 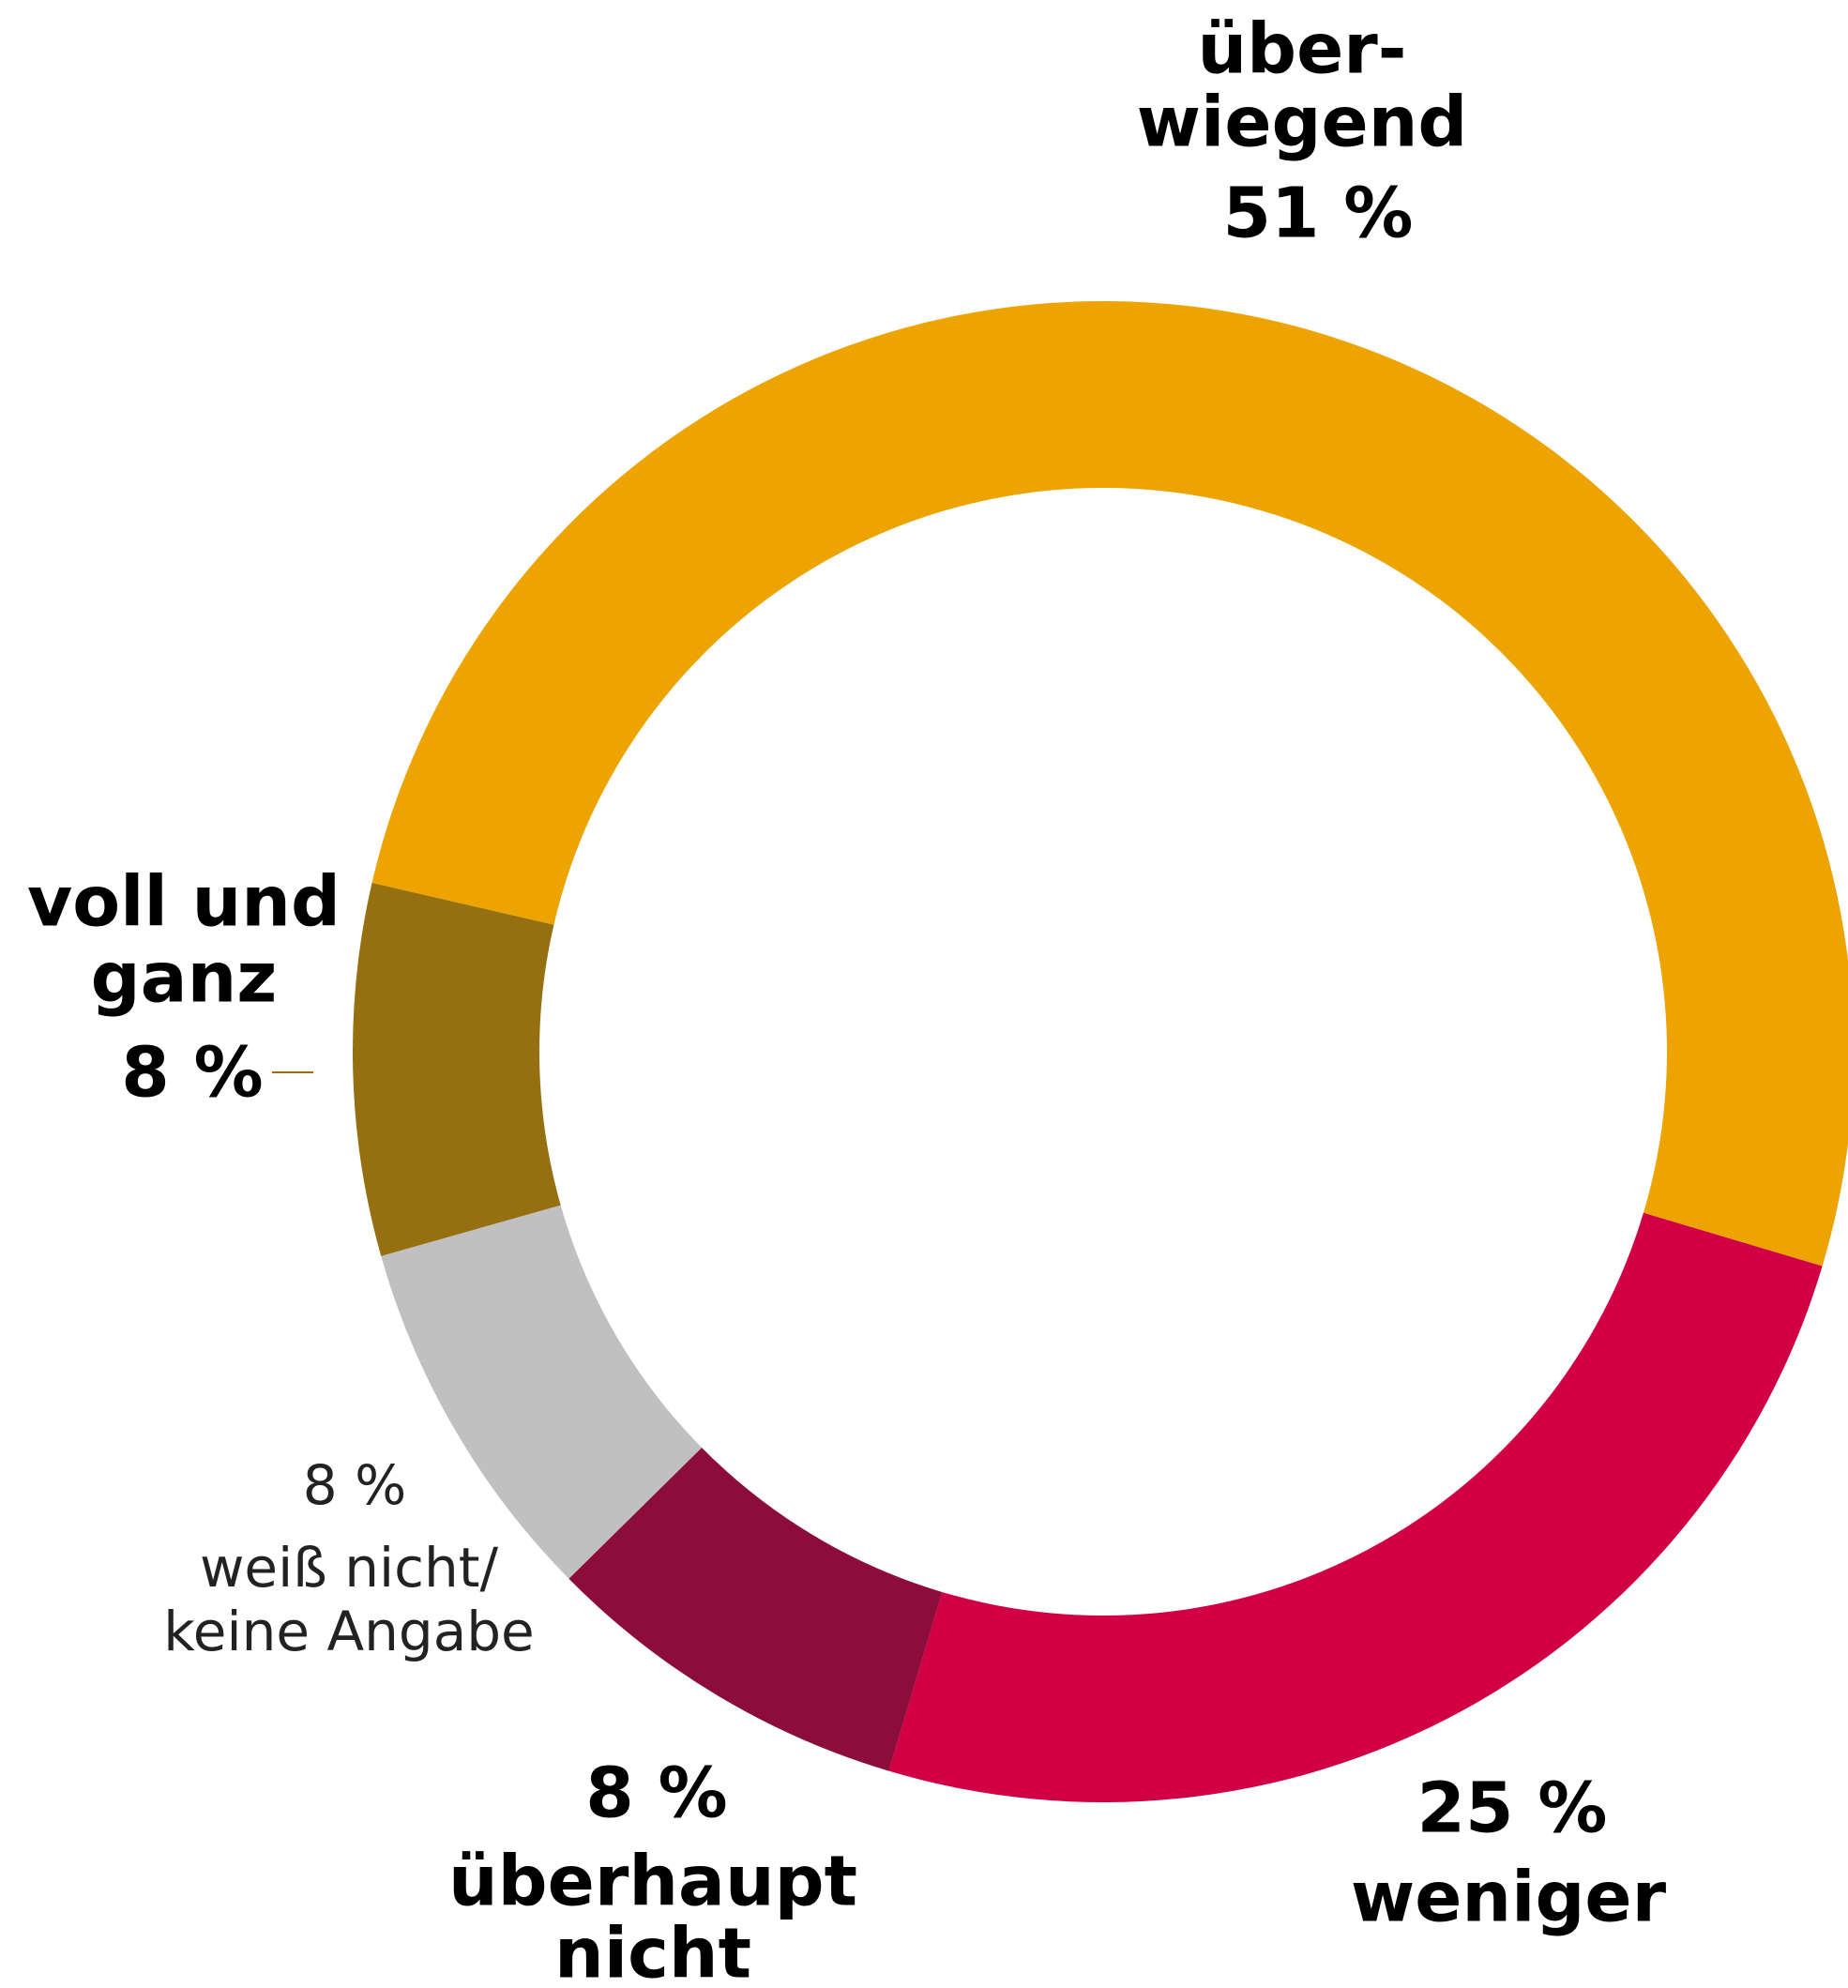 What do you see at coordinates (652, 1951) in the screenshot?
I see `category-label: nicht` at bounding box center [652, 1951].